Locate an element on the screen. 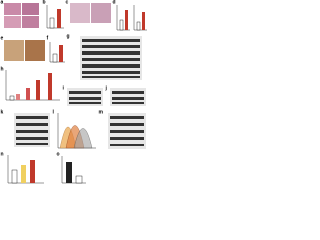 This screenshot has height=240, width=320. panel-label: a is located at coordinates (2, 3).